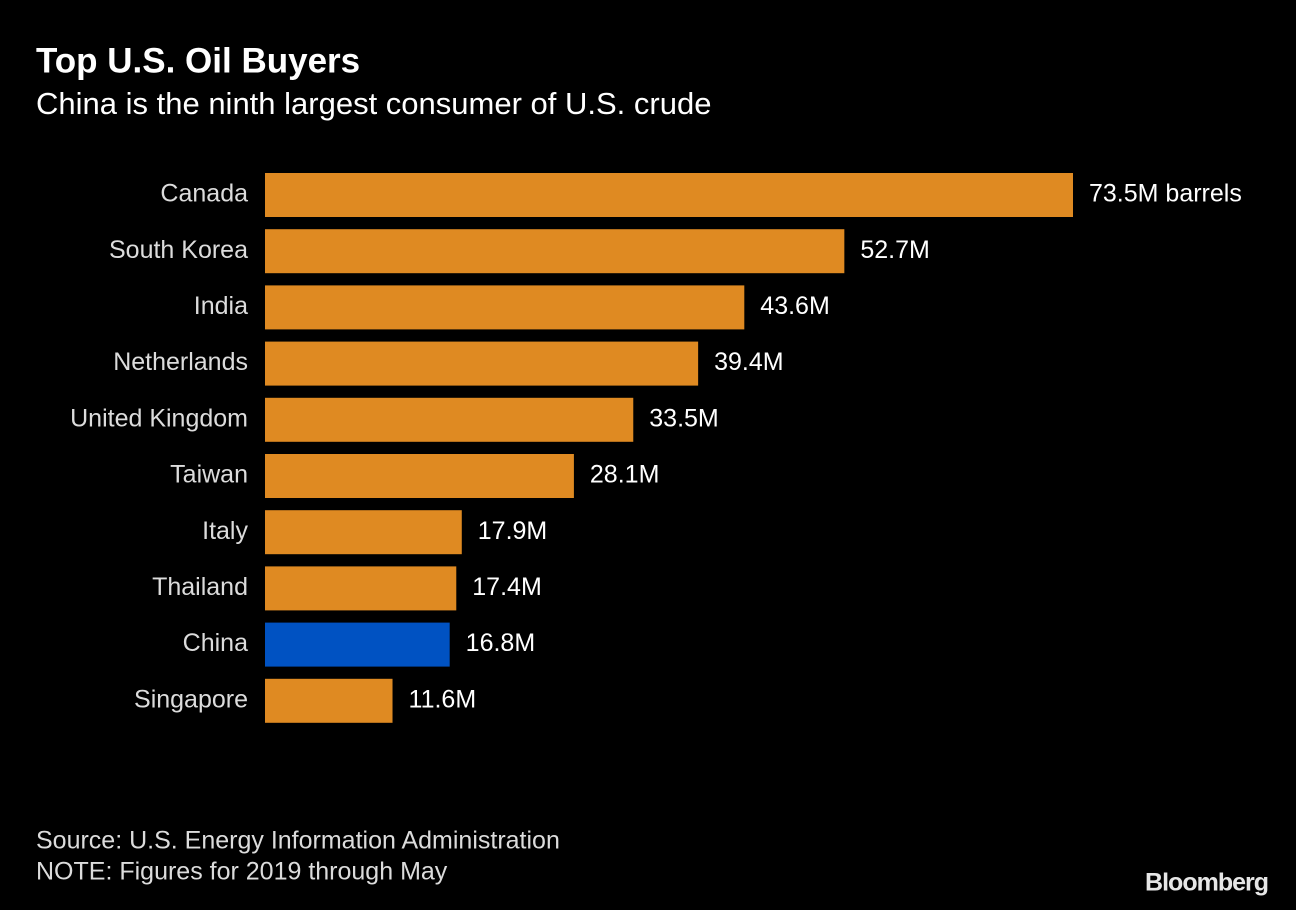  What do you see at coordinates (215, 643) in the screenshot?
I see `category-label: China` at bounding box center [215, 643].